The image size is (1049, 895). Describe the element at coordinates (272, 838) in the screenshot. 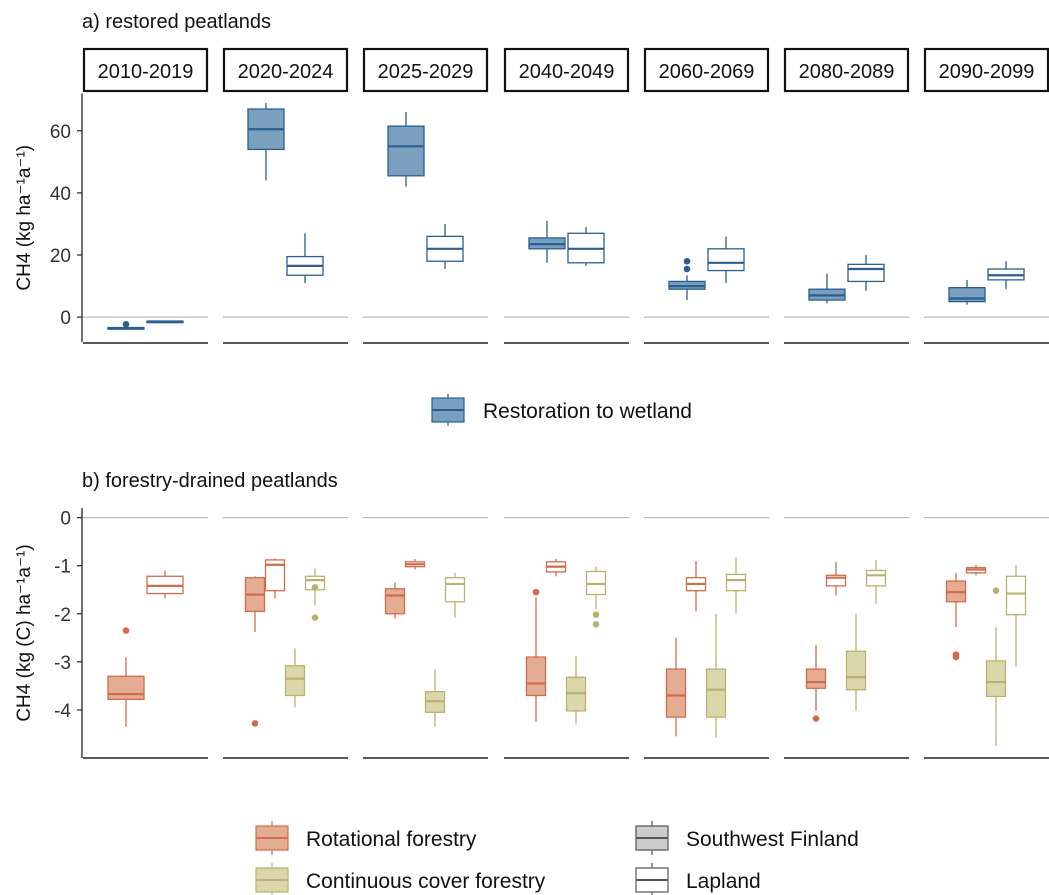

I see `legend-key-rotational-forestry` at that location.